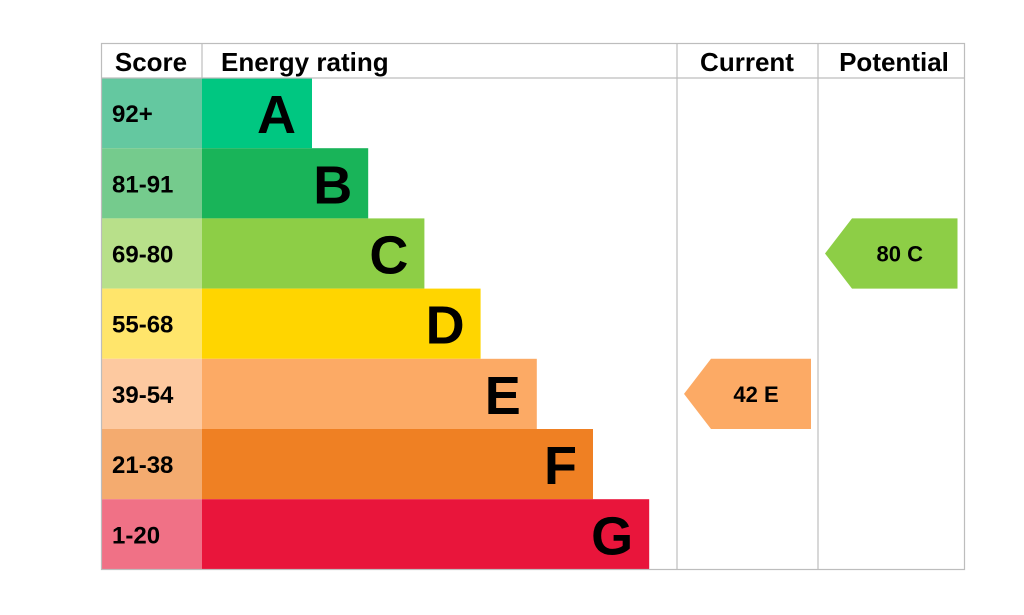 This screenshot has width=1024, height=615. Describe the element at coordinates (142, 255) in the screenshot. I see `score-label-c: 69-80` at that location.